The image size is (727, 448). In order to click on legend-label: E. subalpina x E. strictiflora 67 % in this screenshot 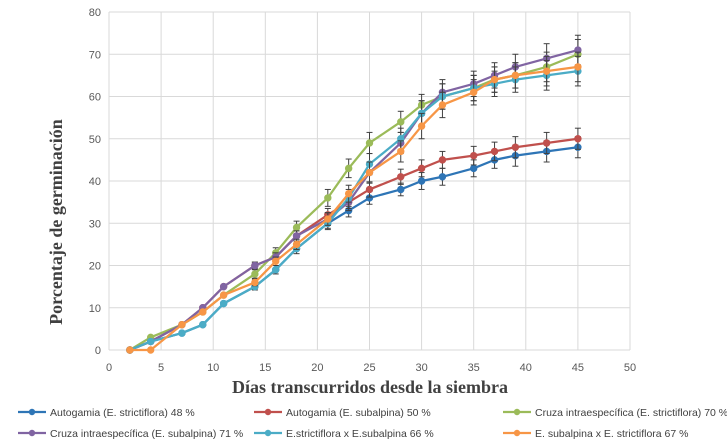, I will do `click(612, 434)`.